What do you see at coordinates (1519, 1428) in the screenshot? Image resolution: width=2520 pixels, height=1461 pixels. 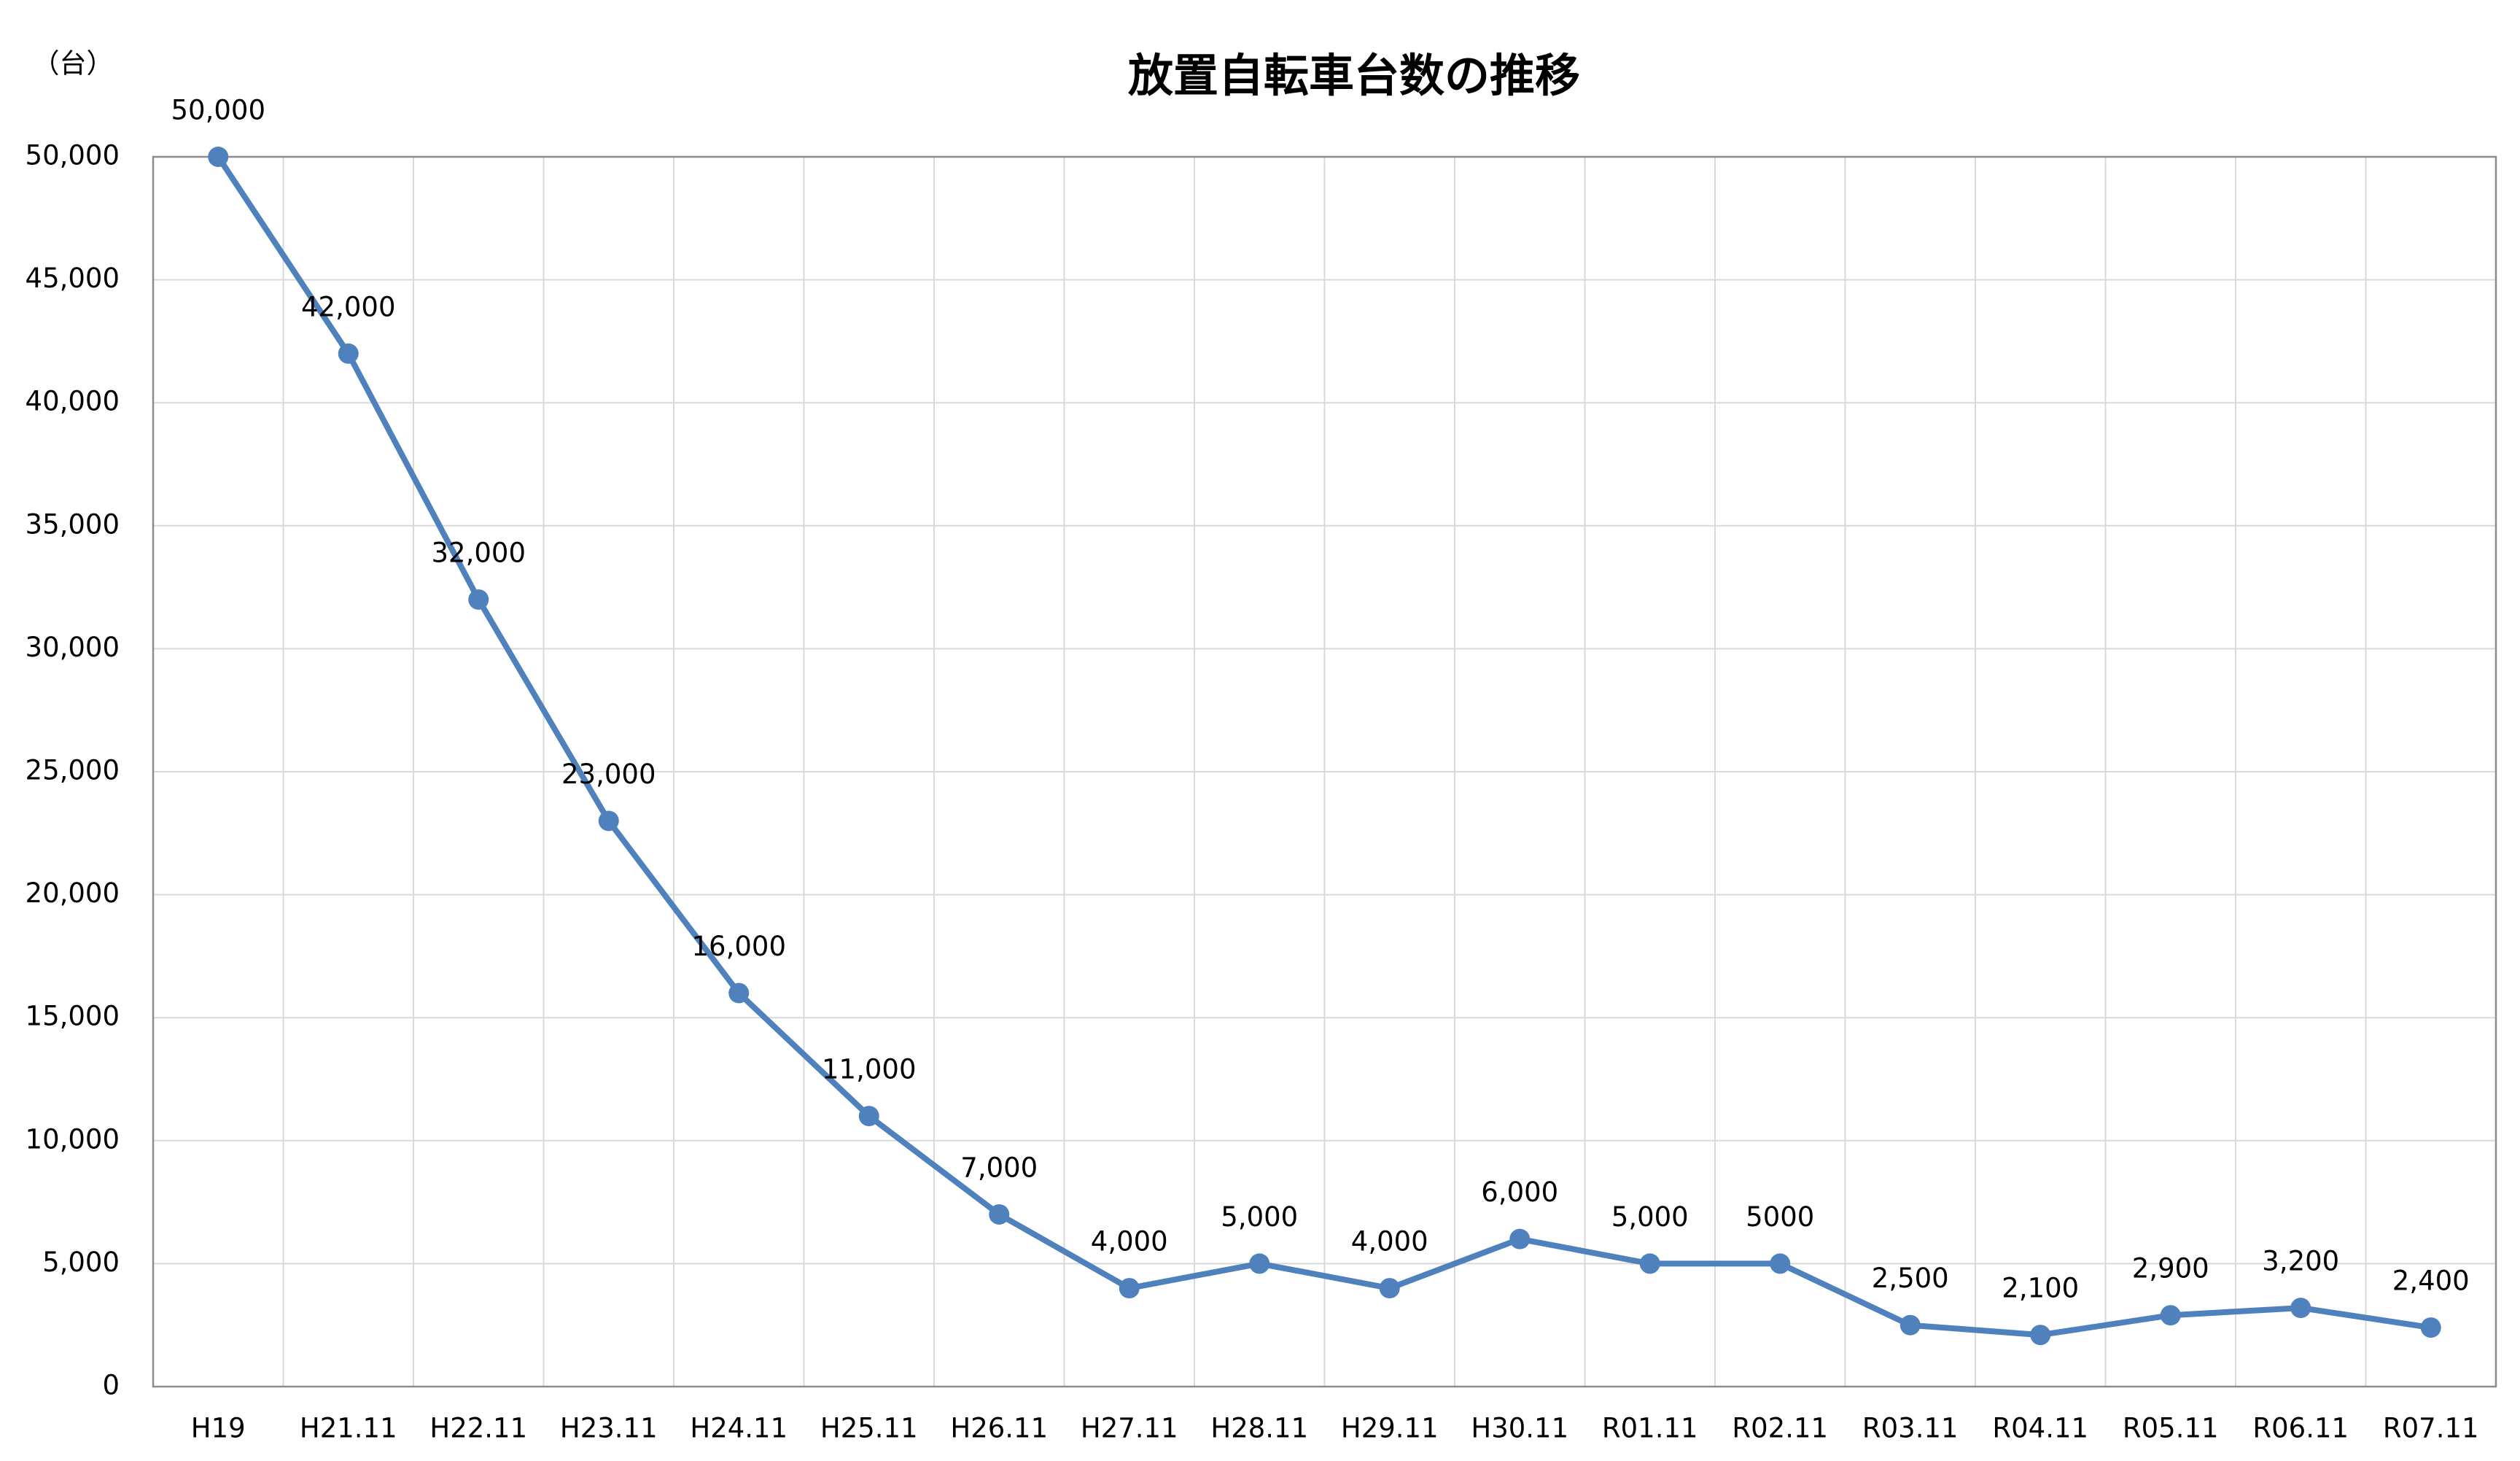 I see `x-tick-label: H30.11` at bounding box center [1519, 1428].